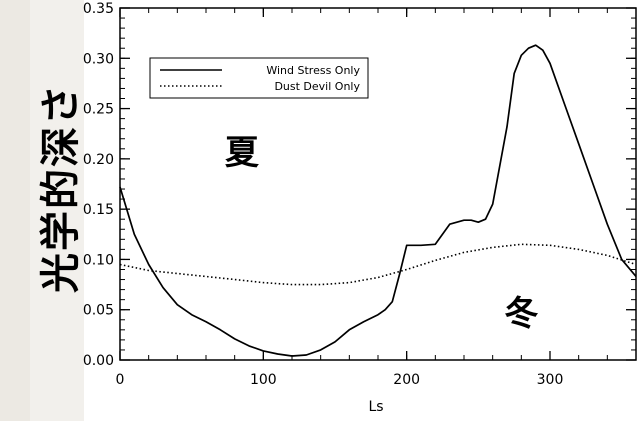 This screenshot has height=421, width=640. What do you see at coordinates (521, 314) in the screenshot?
I see `season-annotation: 冬` at bounding box center [521, 314].